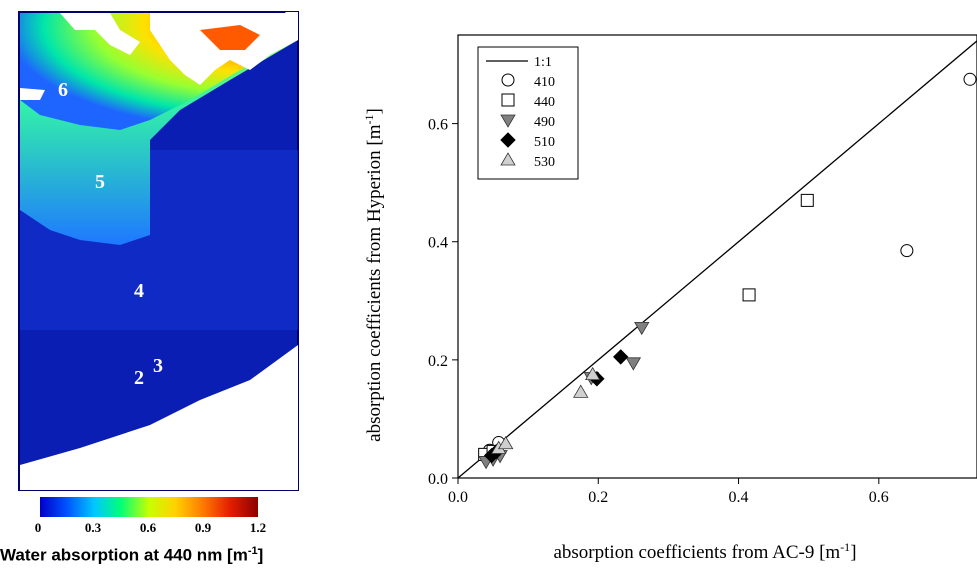 The image size is (977, 581). I want to click on map-caption-sup: -1, so click(252, 551).